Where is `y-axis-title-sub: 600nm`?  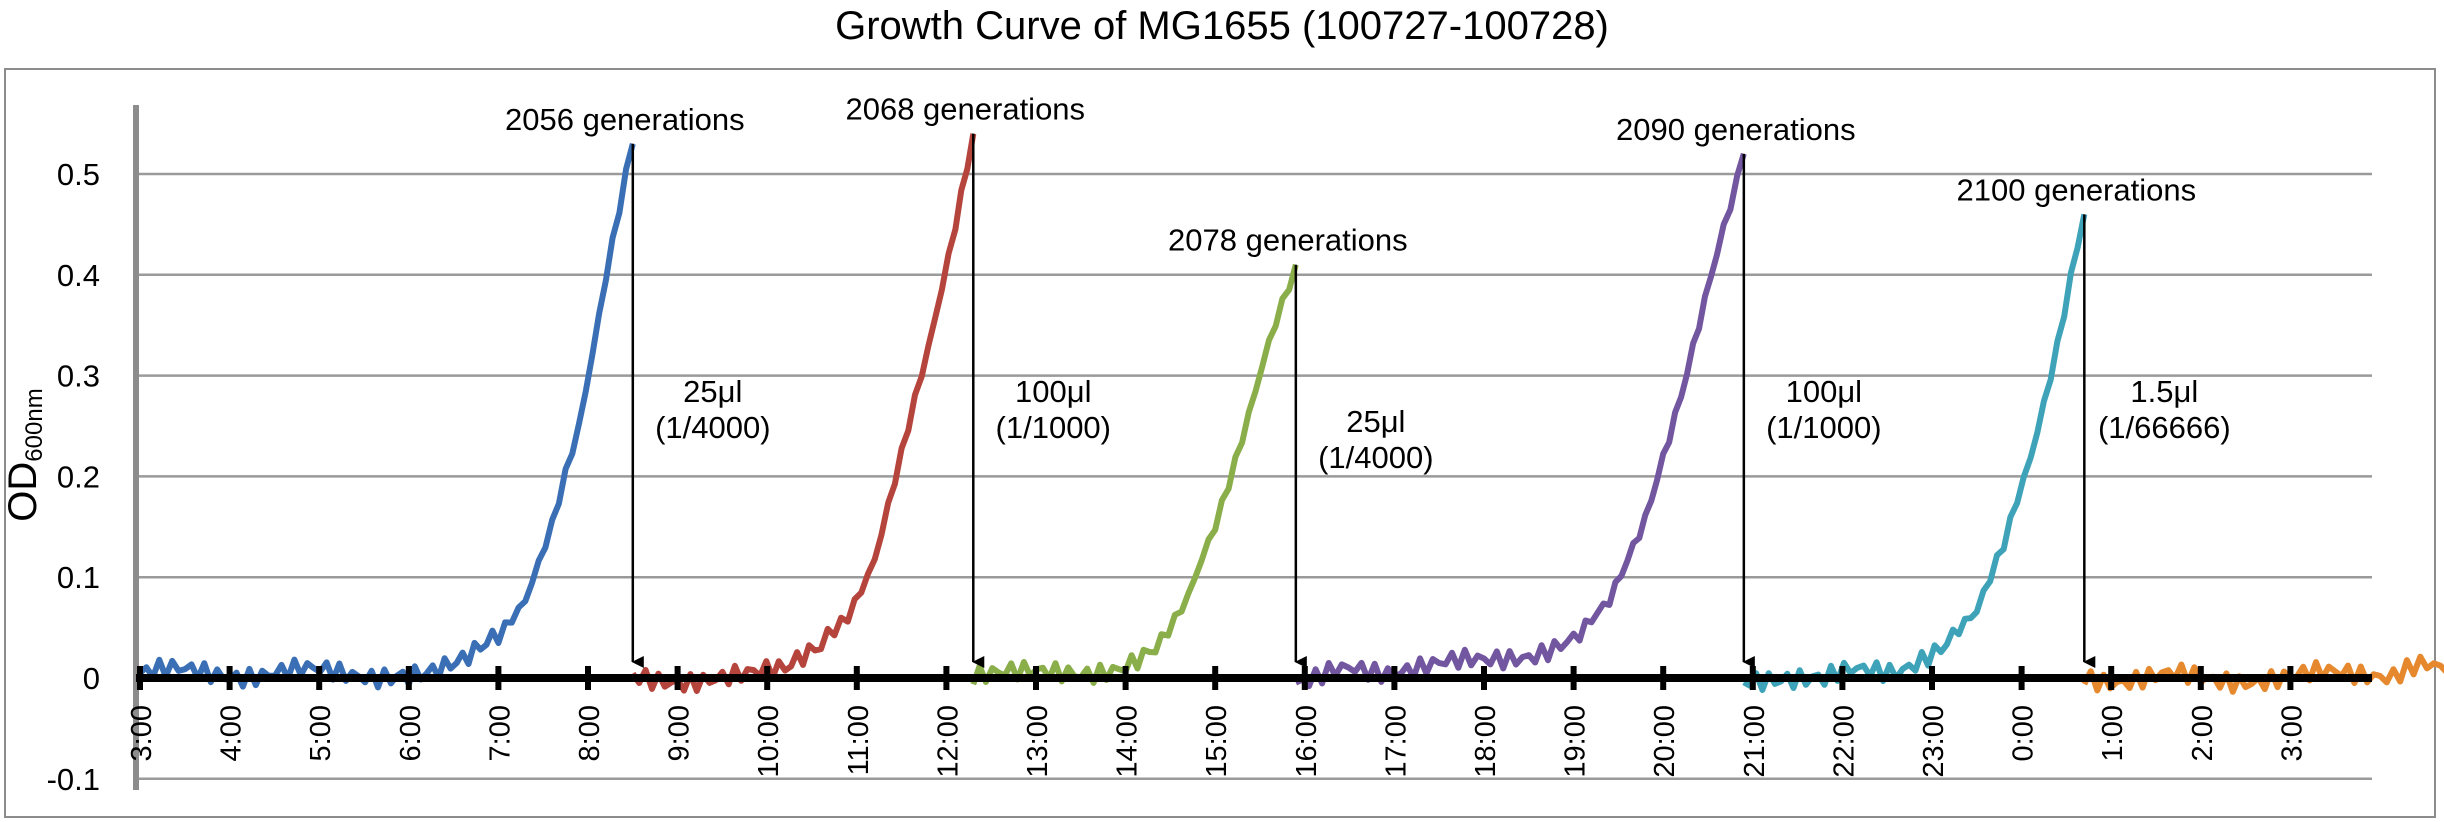
y-axis-title-sub: 600nm is located at coordinates (34, 424).